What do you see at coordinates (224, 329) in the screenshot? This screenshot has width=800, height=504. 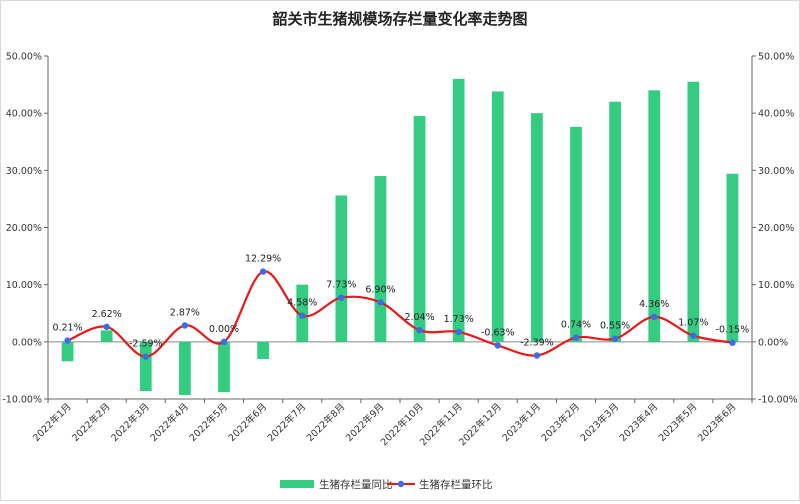 I see `line-data-label: 0.00%` at bounding box center [224, 329].